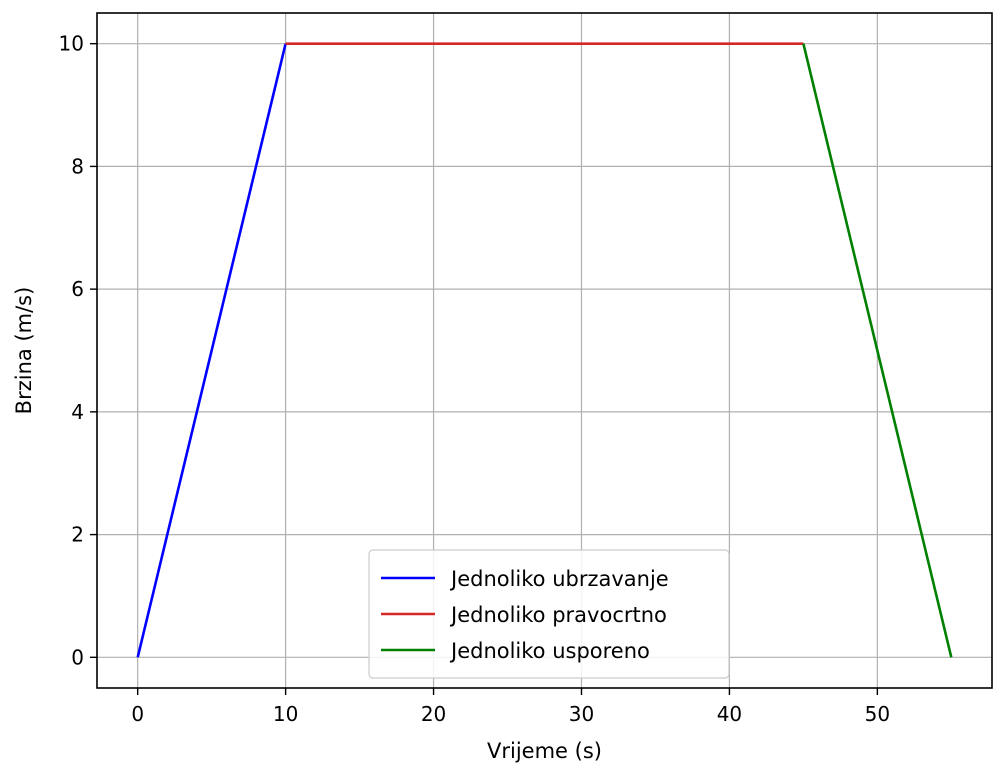  What do you see at coordinates (549, 651) in the screenshot?
I see `legend-entry-label: Jednoliko usporeno` at bounding box center [549, 651].